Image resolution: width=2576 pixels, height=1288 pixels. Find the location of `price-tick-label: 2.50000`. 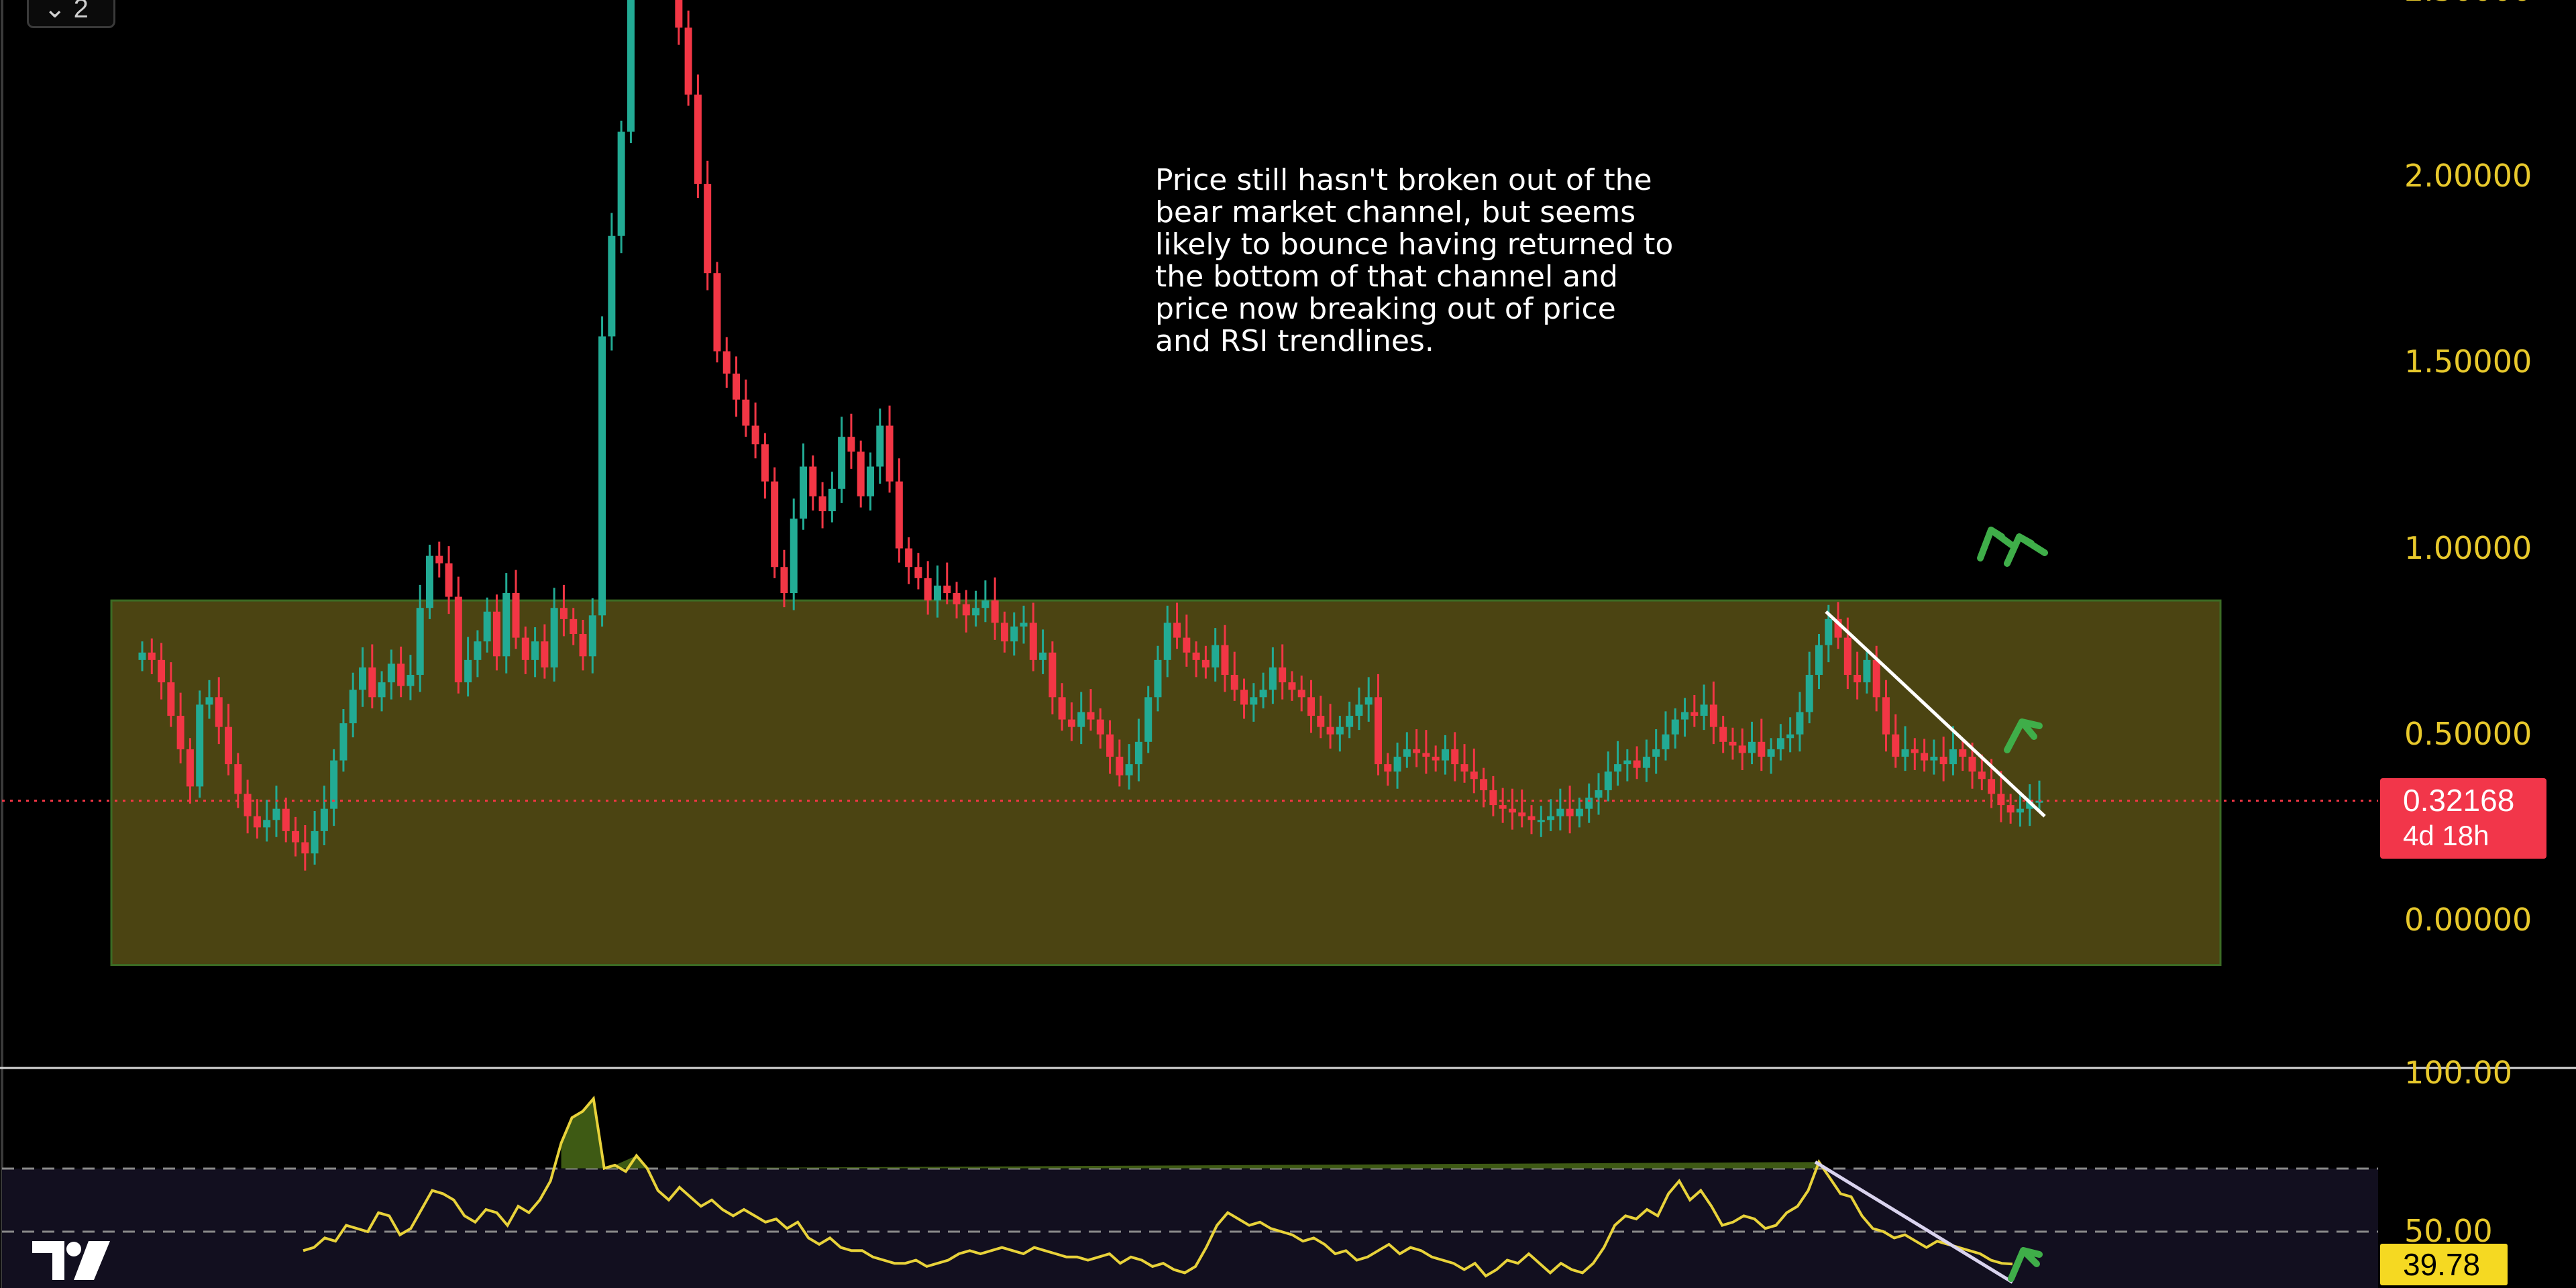

price-tick-label: 2.50000 is located at coordinates (2468, 4).